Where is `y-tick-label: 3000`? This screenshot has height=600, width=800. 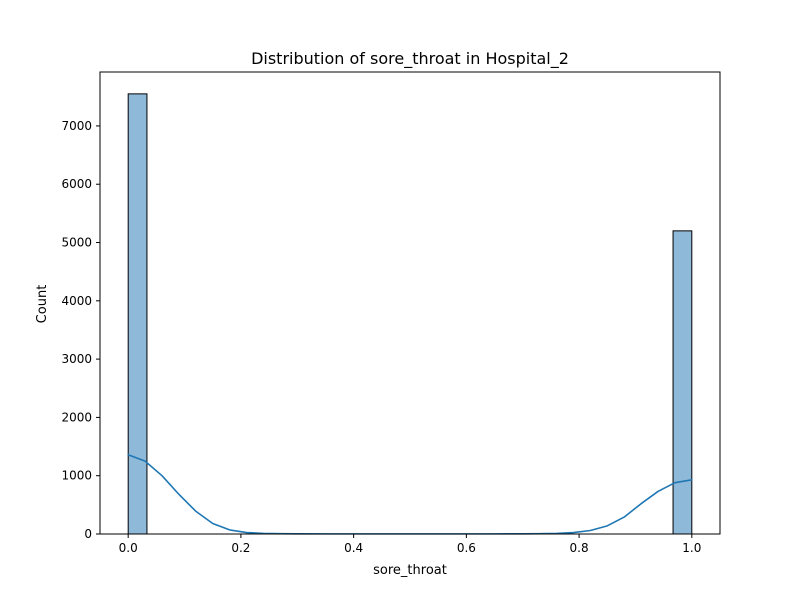
y-tick-label: 3000 is located at coordinates (76, 359).